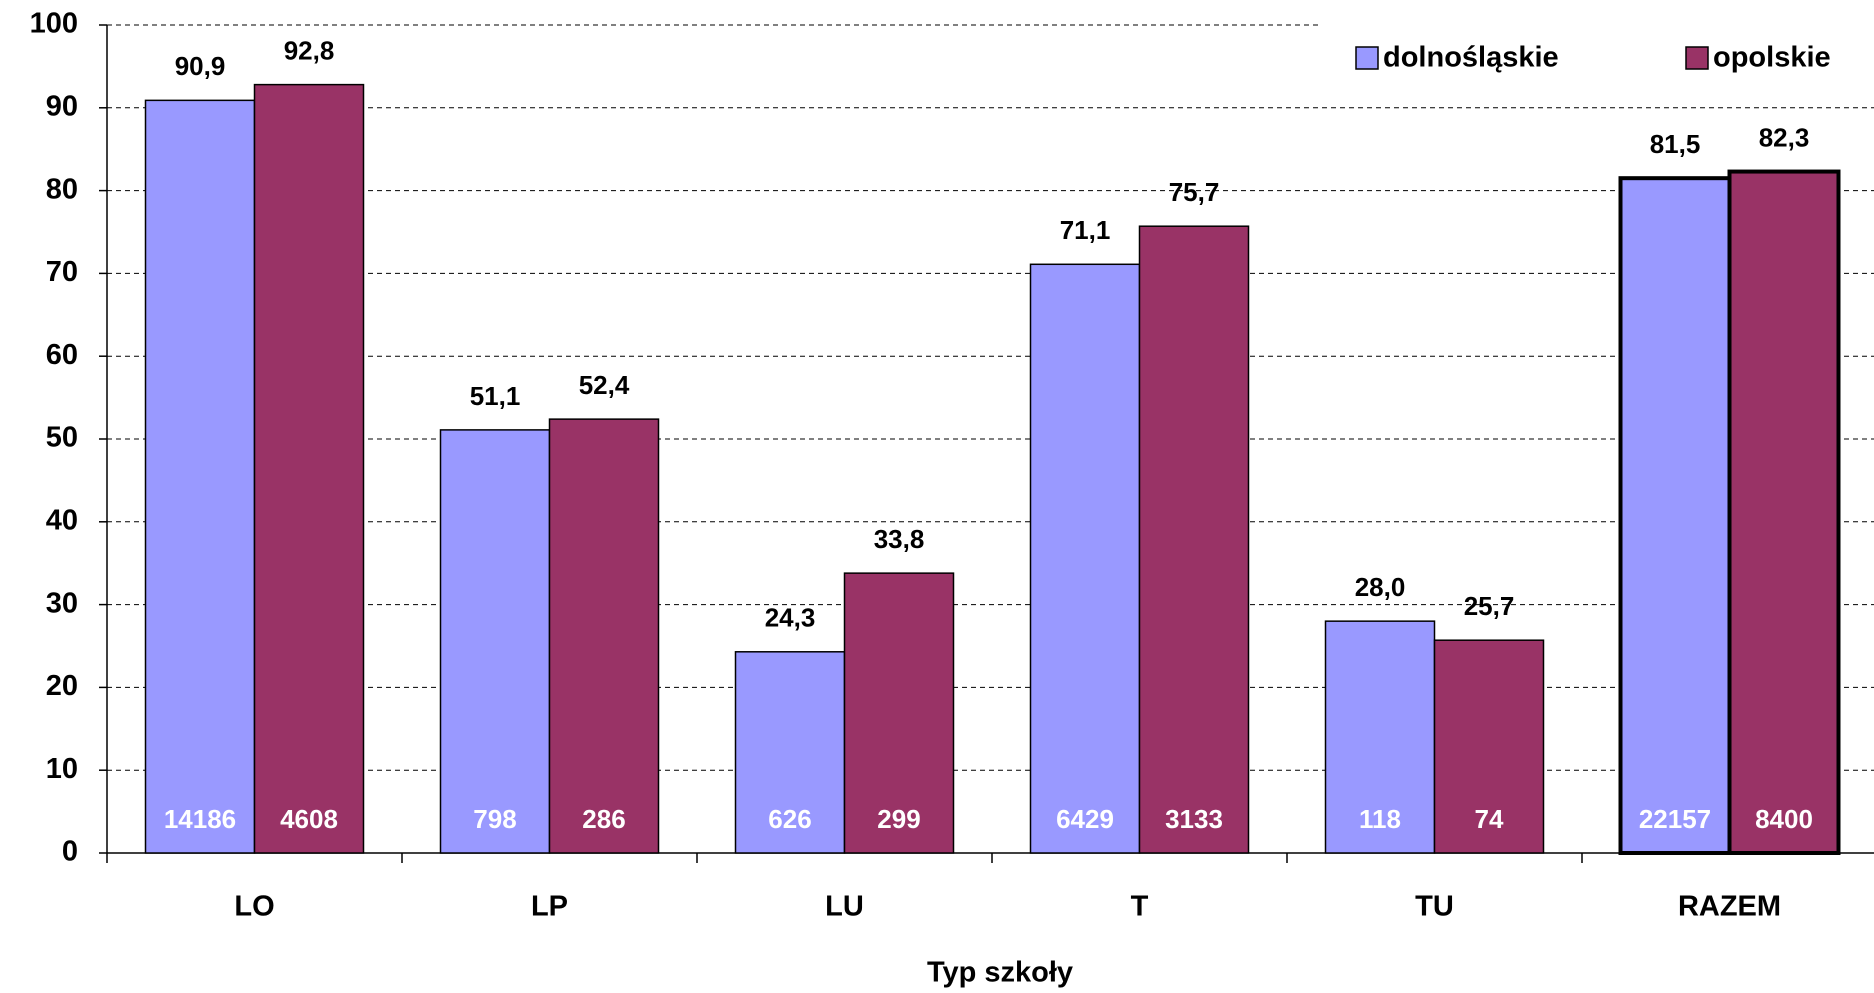  Describe the element at coordinates (1085, 819) in the screenshot. I see `count-label: 6429` at that location.